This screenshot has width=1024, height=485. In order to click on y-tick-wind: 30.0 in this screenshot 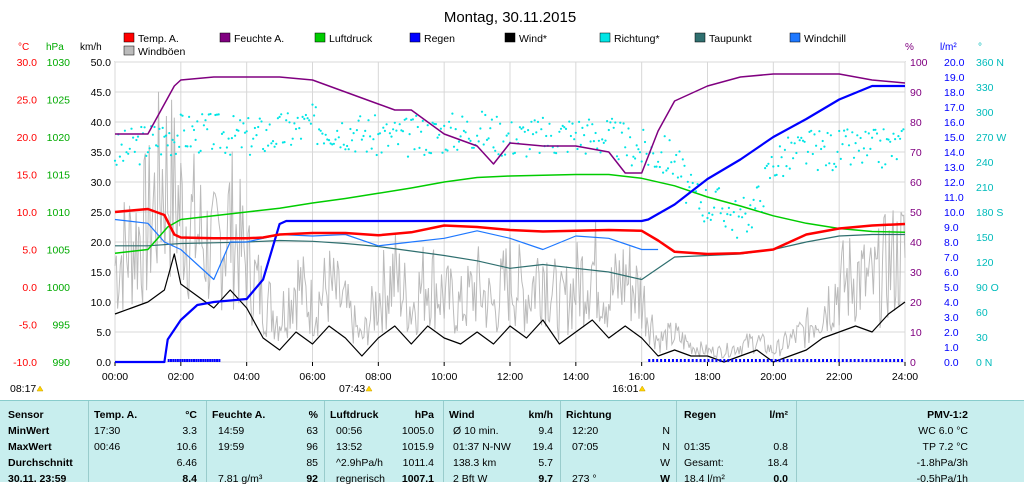, I will do `click(101, 183)`.